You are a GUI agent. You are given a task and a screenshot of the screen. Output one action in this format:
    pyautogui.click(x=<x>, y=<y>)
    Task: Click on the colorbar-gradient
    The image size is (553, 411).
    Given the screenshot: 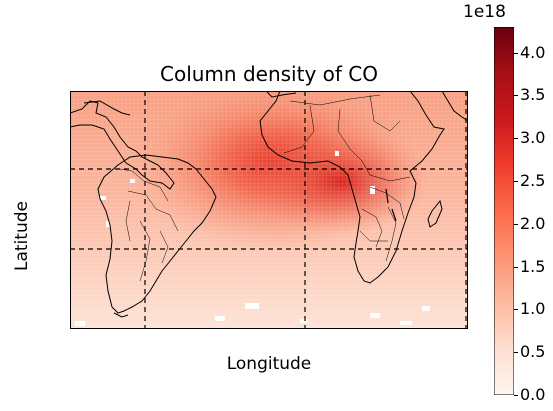 What is the action you would take?
    pyautogui.click(x=504, y=211)
    